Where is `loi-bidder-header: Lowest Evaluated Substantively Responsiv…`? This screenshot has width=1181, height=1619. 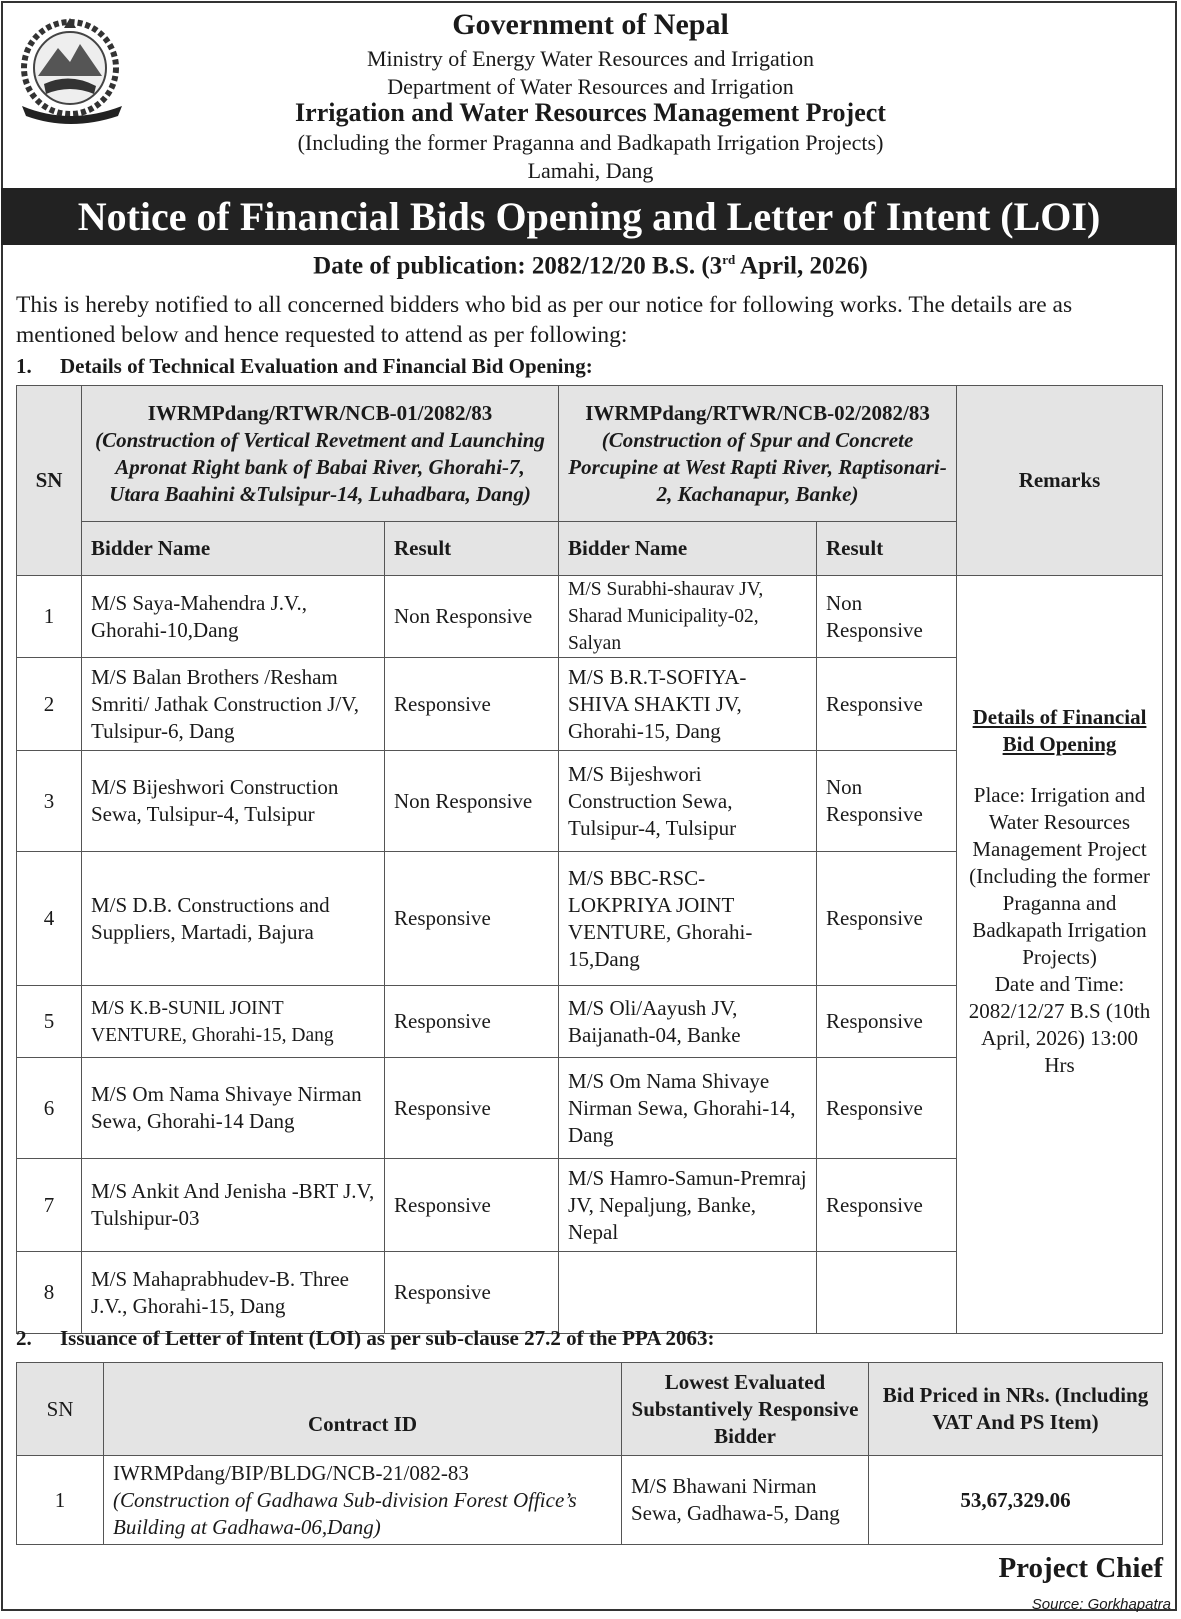
loi-bidder-header: Lowest Evaluated Substantively Responsiv… is located at coordinates (745, 1409).